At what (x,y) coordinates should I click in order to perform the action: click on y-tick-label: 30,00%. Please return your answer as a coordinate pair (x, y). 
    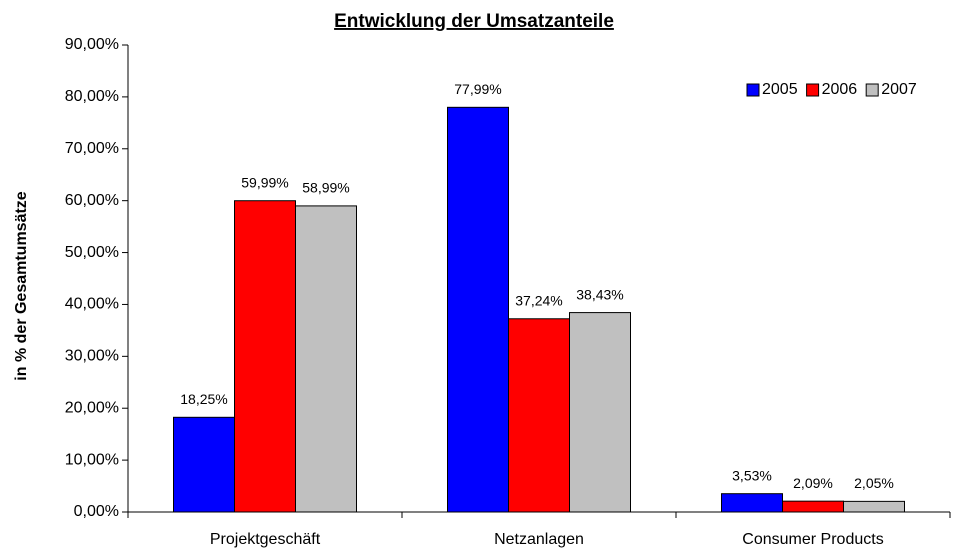
    Looking at the image, I should click on (92, 356).